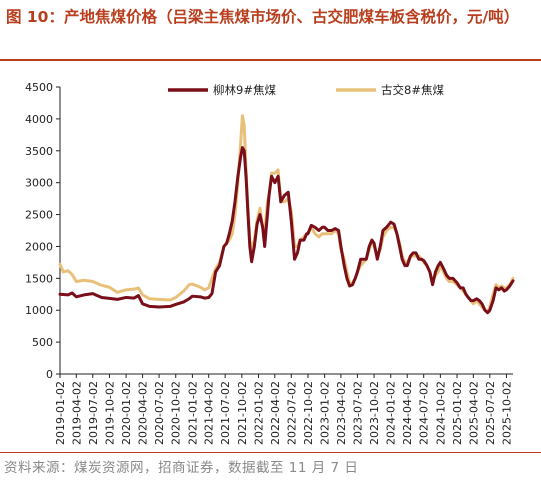 This screenshot has width=541, height=482. Describe the element at coordinates (506, 413) in the screenshot. I see `x-tick-label: 2025-10-02` at that location.